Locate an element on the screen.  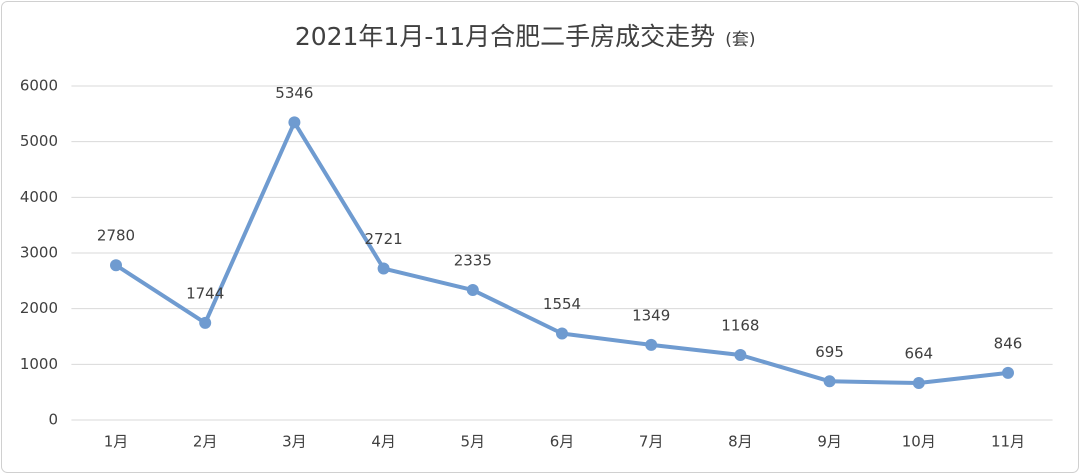
x-tick-label: 8月 is located at coordinates (740, 442).